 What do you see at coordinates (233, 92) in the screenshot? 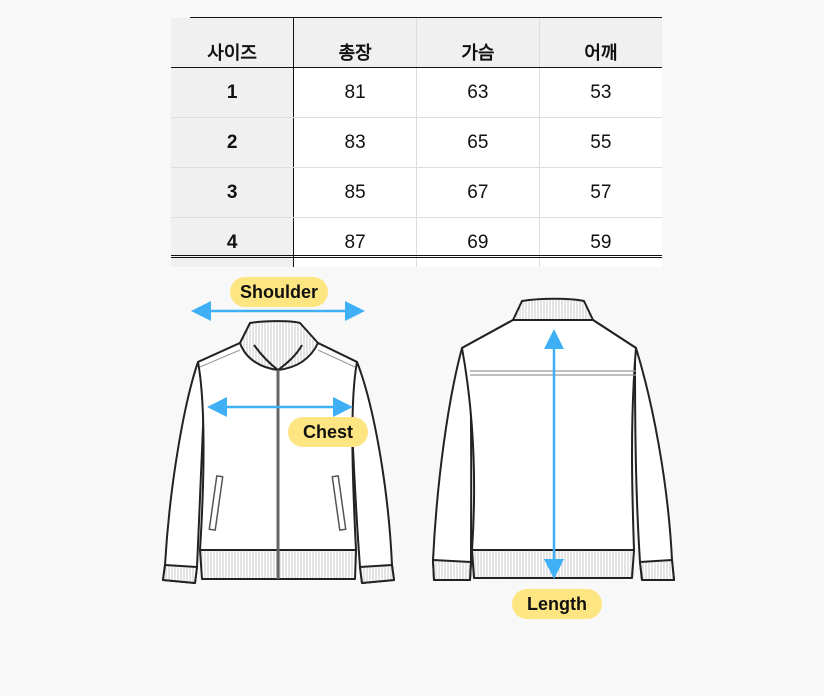
I see `size-cell: 1` at bounding box center [233, 92].